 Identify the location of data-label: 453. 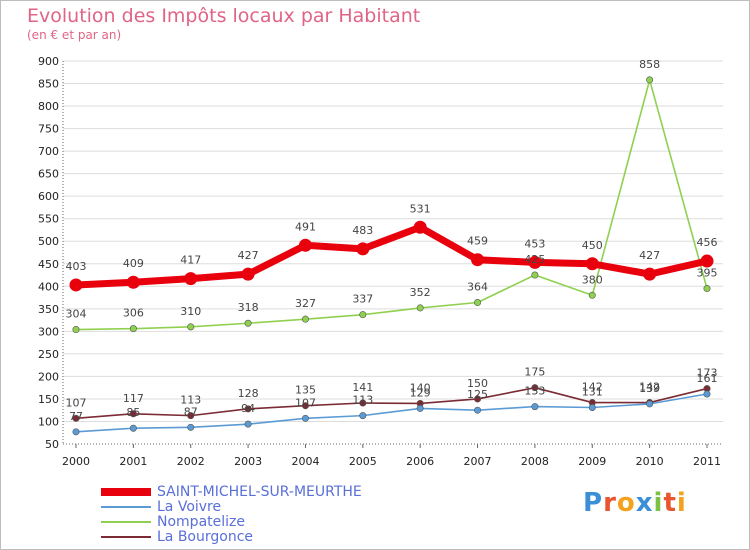
(534, 243).